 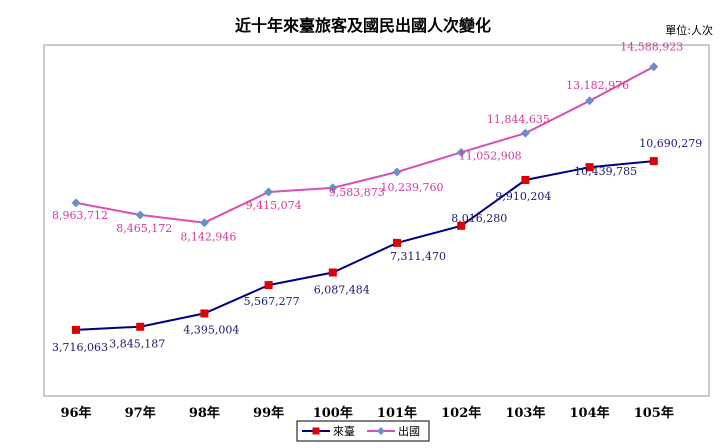 I want to click on data-label-inbound: 10,439,785, so click(x=605, y=171).